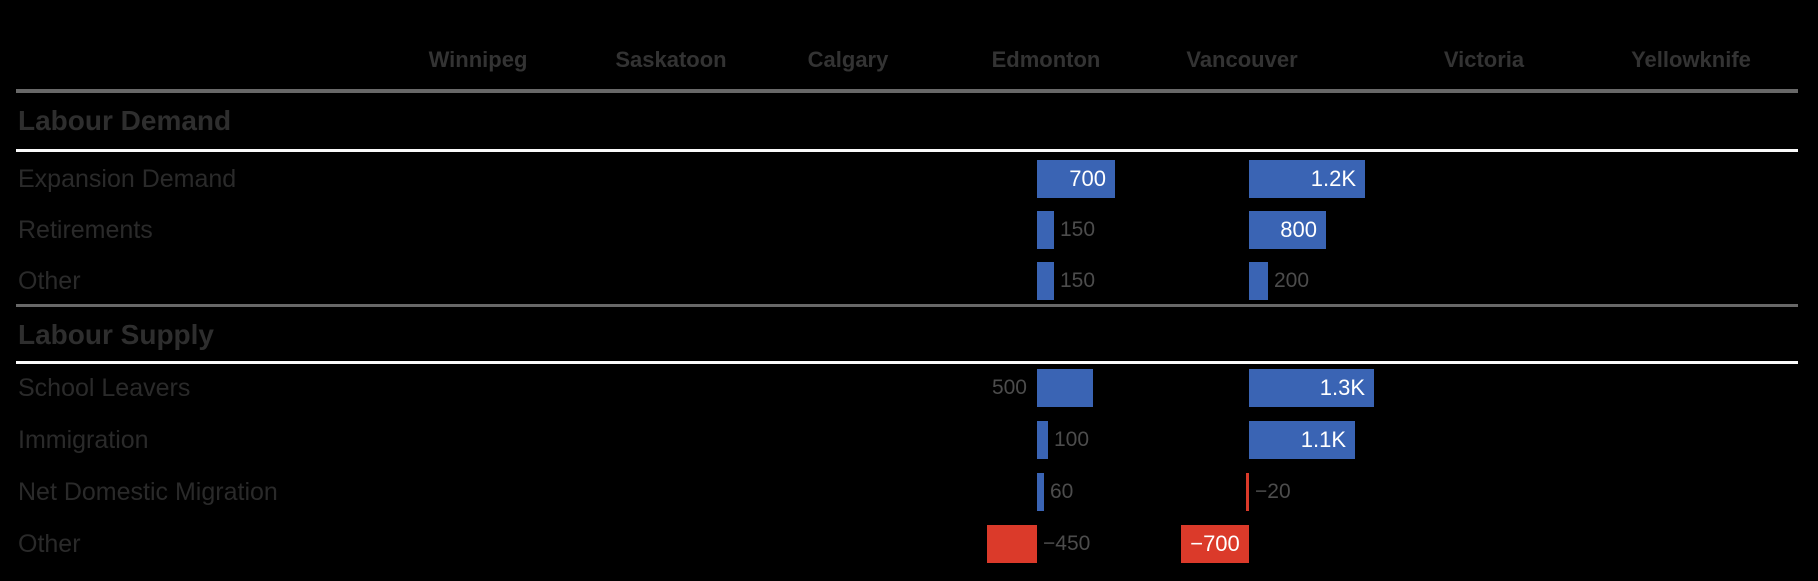  What do you see at coordinates (1484, 59) in the screenshot?
I see `column-header-victoria: Victoria` at bounding box center [1484, 59].